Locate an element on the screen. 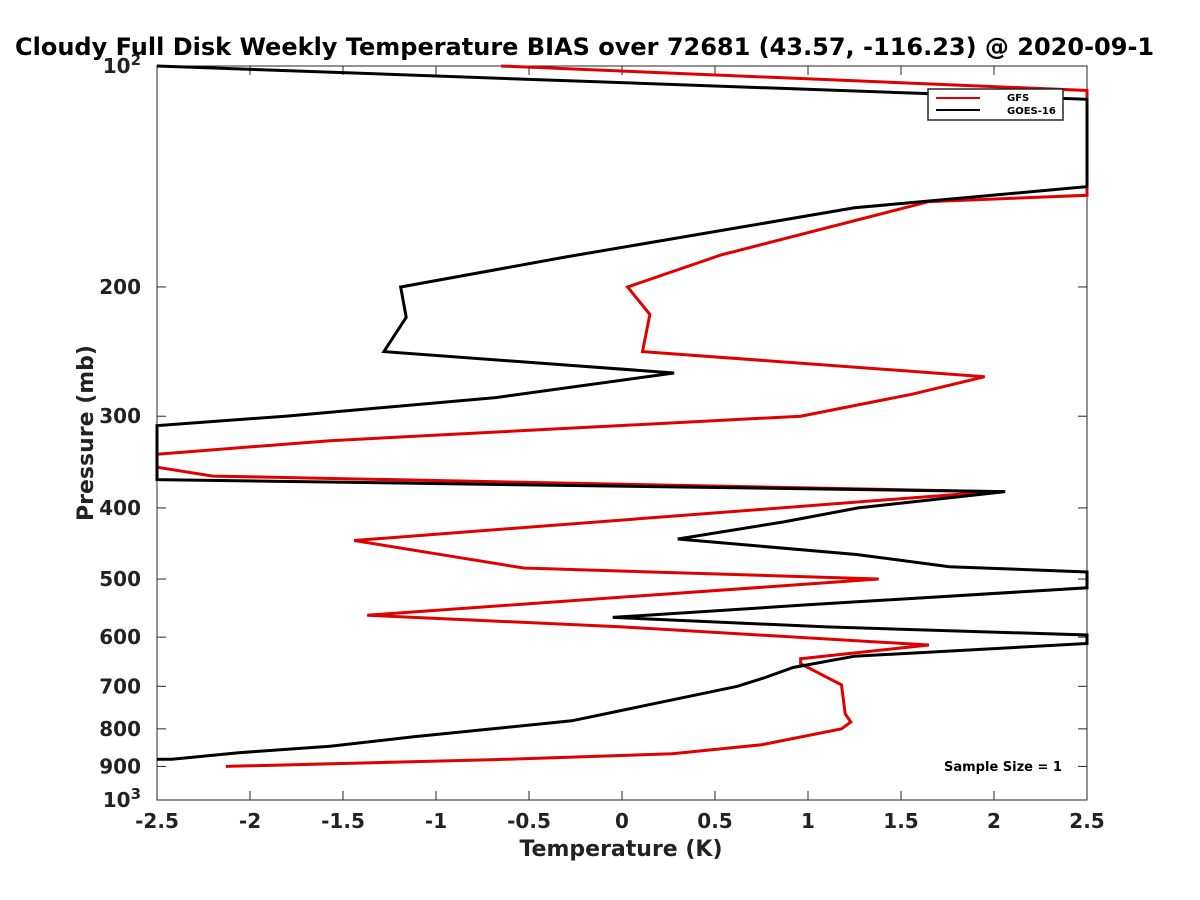 This screenshot has height=900, width=1200. y-tick-label: 800 is located at coordinates (120, 729).